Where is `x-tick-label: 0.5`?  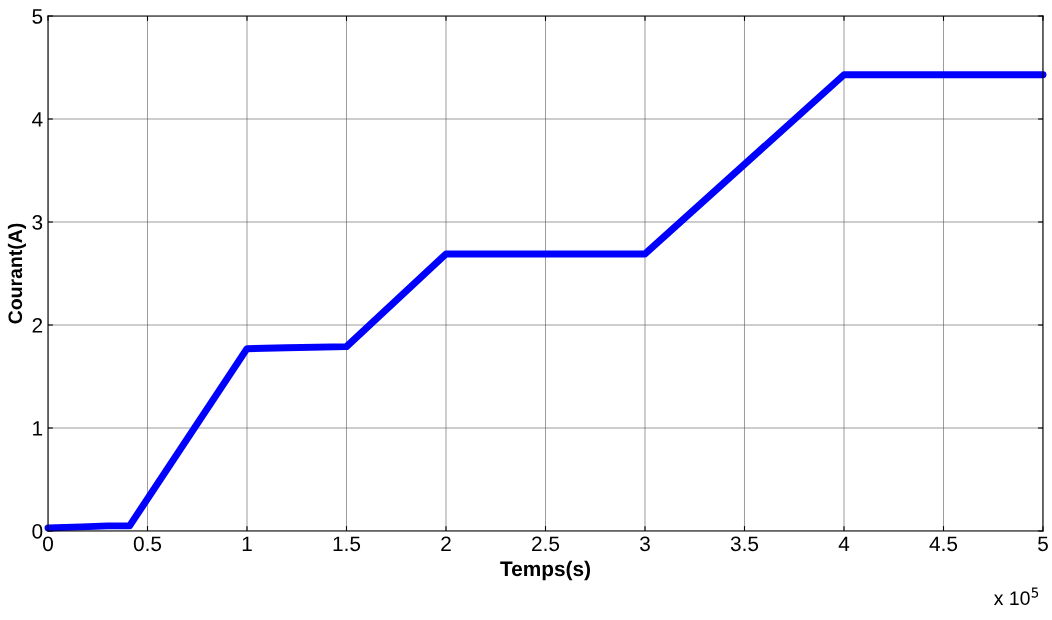
x-tick-label: 0.5 is located at coordinates (147, 544).